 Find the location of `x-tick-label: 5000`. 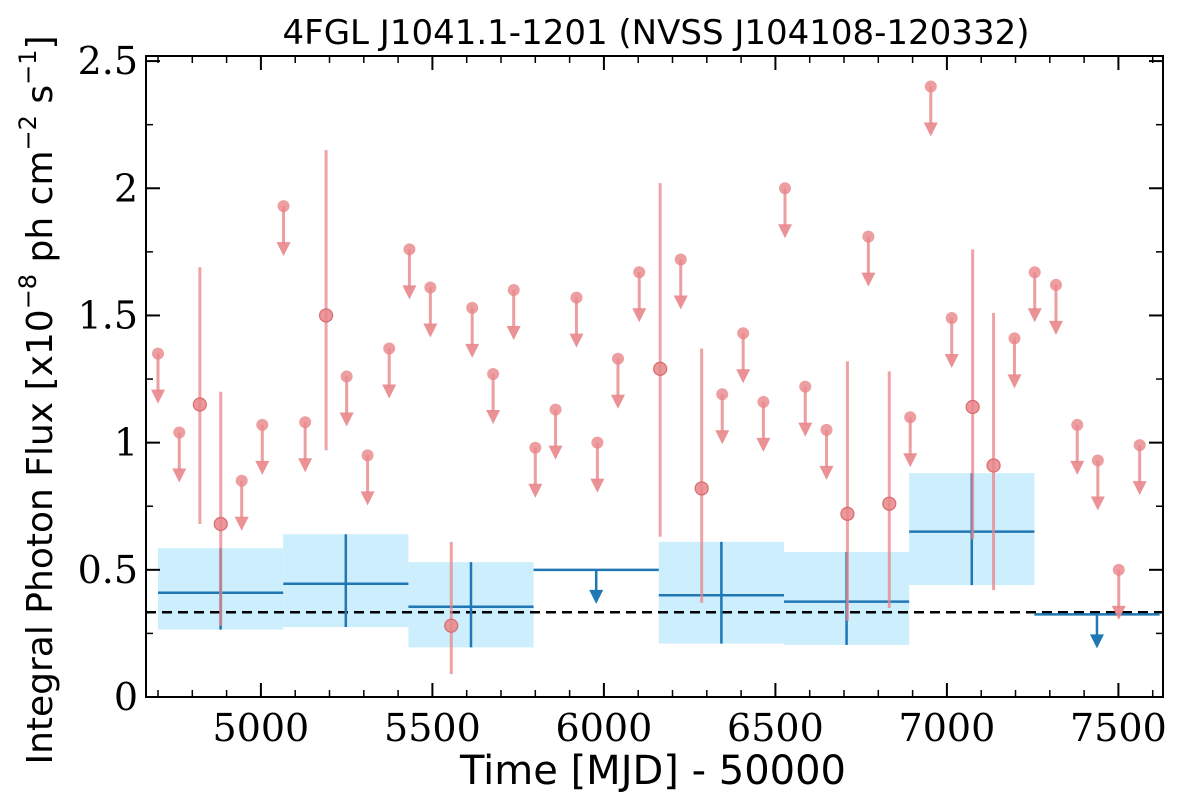

x-tick-label: 5000 is located at coordinates (261, 728).